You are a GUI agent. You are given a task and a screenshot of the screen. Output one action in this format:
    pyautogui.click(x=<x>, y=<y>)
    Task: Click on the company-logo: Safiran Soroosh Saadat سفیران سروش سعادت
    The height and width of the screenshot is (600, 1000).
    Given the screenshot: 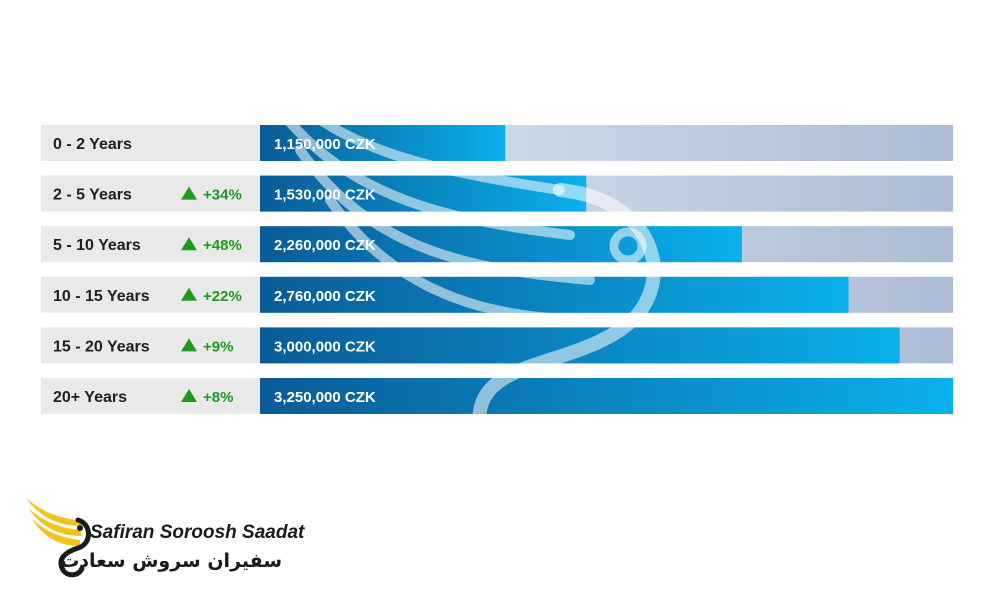 What is the action you would take?
    pyautogui.click(x=163, y=538)
    